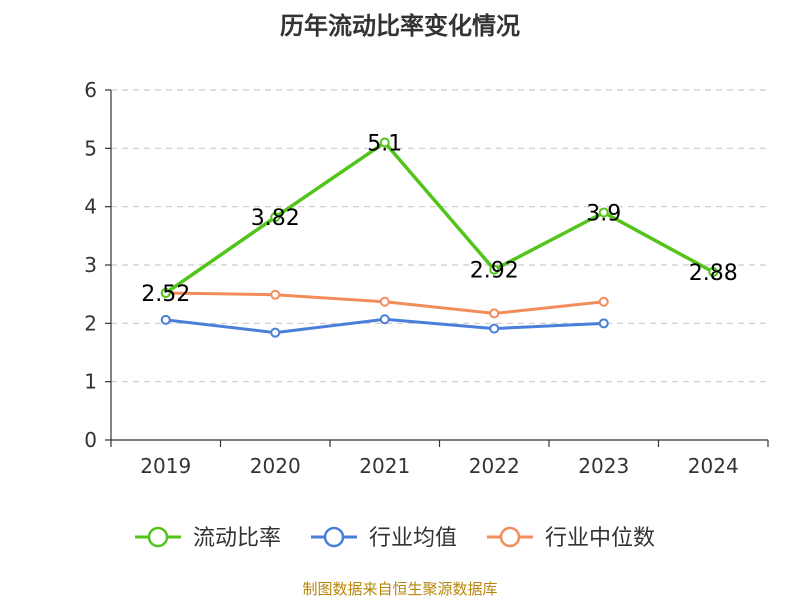 The image size is (800, 600). I want to click on data-label: 2.52, so click(165, 294).